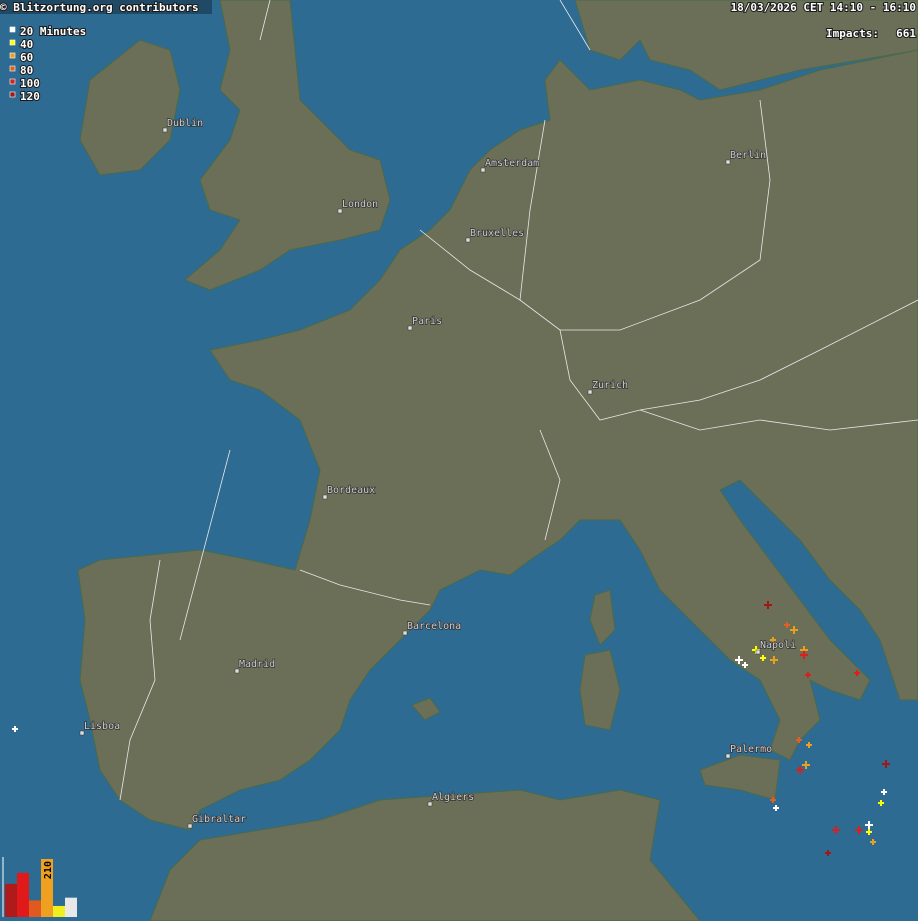 This screenshot has width=918, height=921. I want to click on city-label: Barcelona, so click(434, 626).